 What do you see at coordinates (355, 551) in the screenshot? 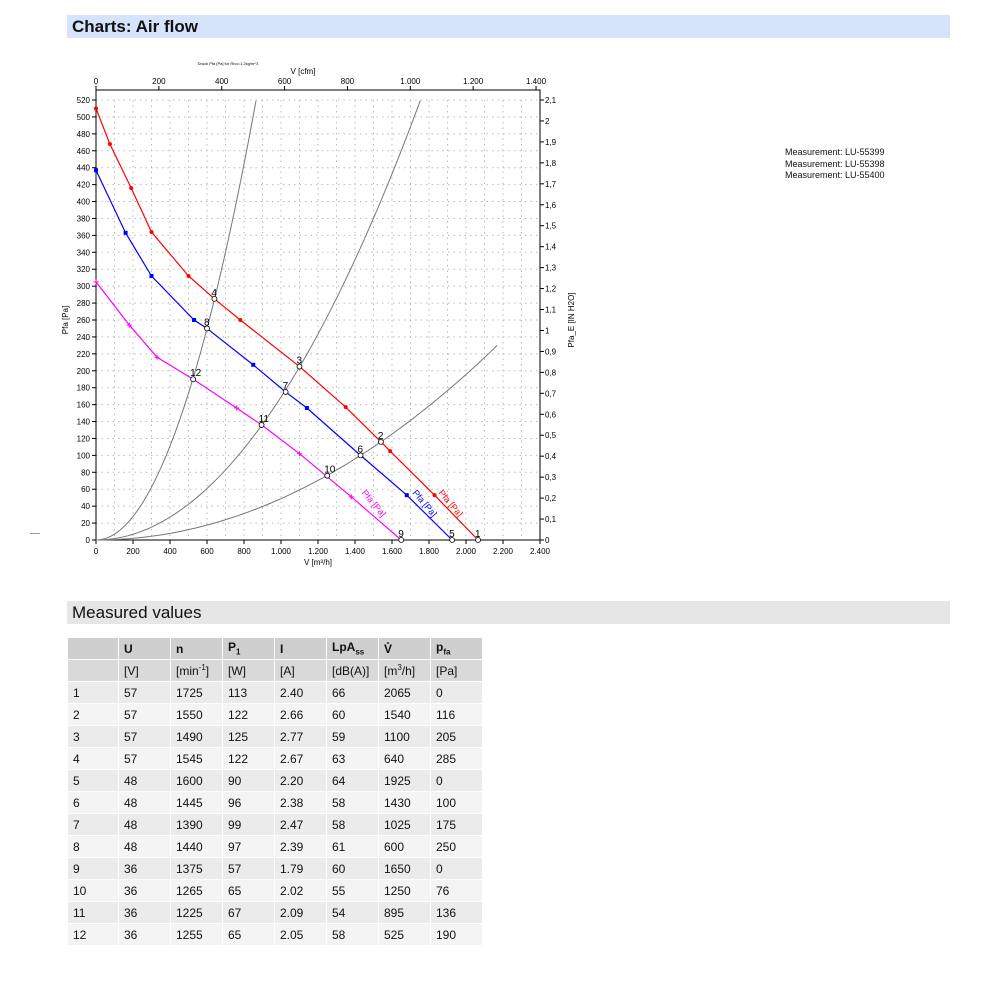
I see `x-tick-label: 1.400` at bounding box center [355, 551].